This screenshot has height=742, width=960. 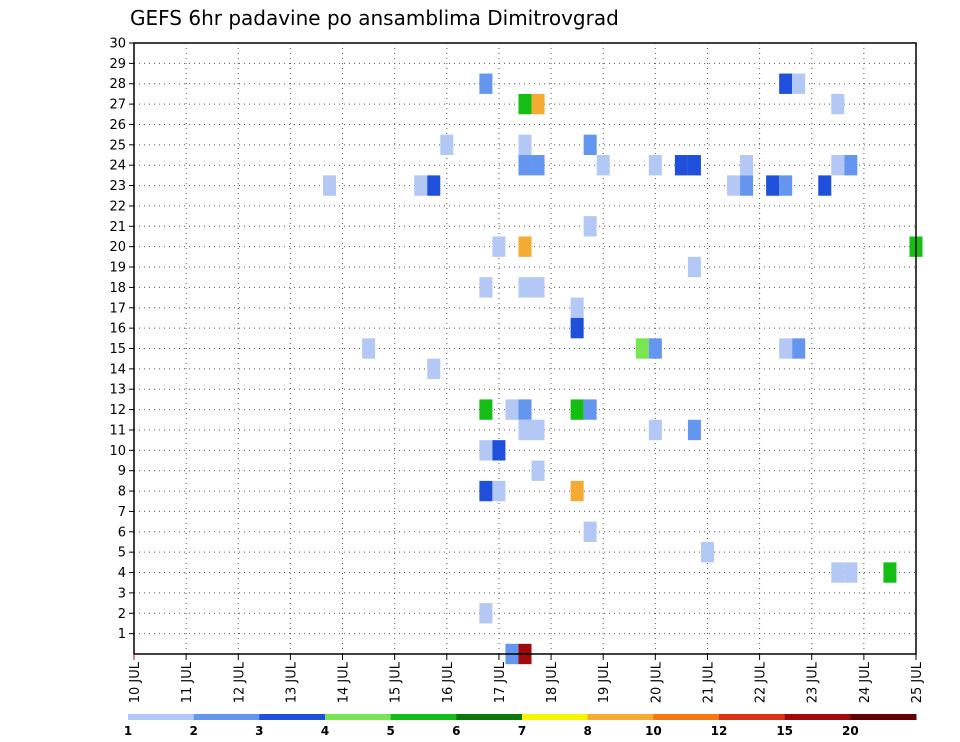 I want to click on y-tick-label: 18, so click(x=117, y=288).